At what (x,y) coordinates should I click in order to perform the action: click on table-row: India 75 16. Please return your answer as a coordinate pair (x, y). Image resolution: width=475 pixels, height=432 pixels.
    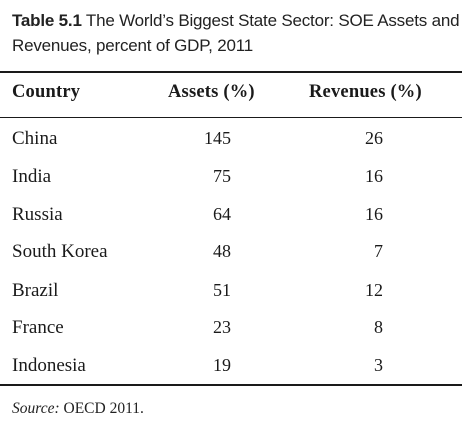
    Looking at the image, I should click on (237, 185).